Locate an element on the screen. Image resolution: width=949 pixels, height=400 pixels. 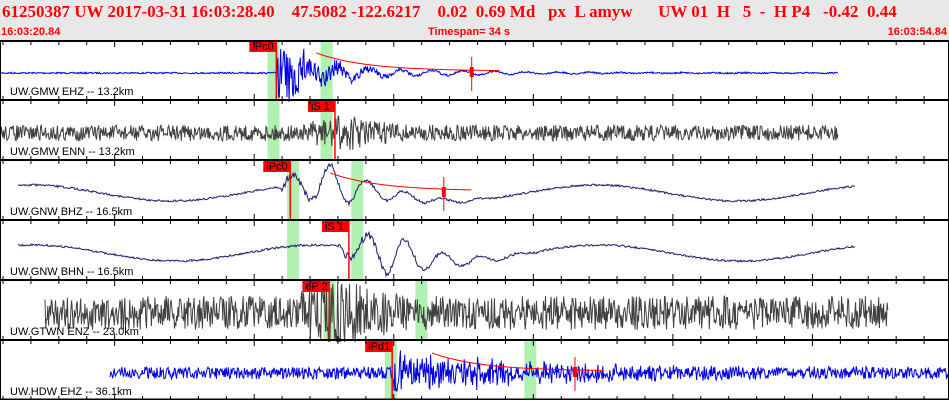
pick-label: eP 2 is located at coordinates (316, 287).